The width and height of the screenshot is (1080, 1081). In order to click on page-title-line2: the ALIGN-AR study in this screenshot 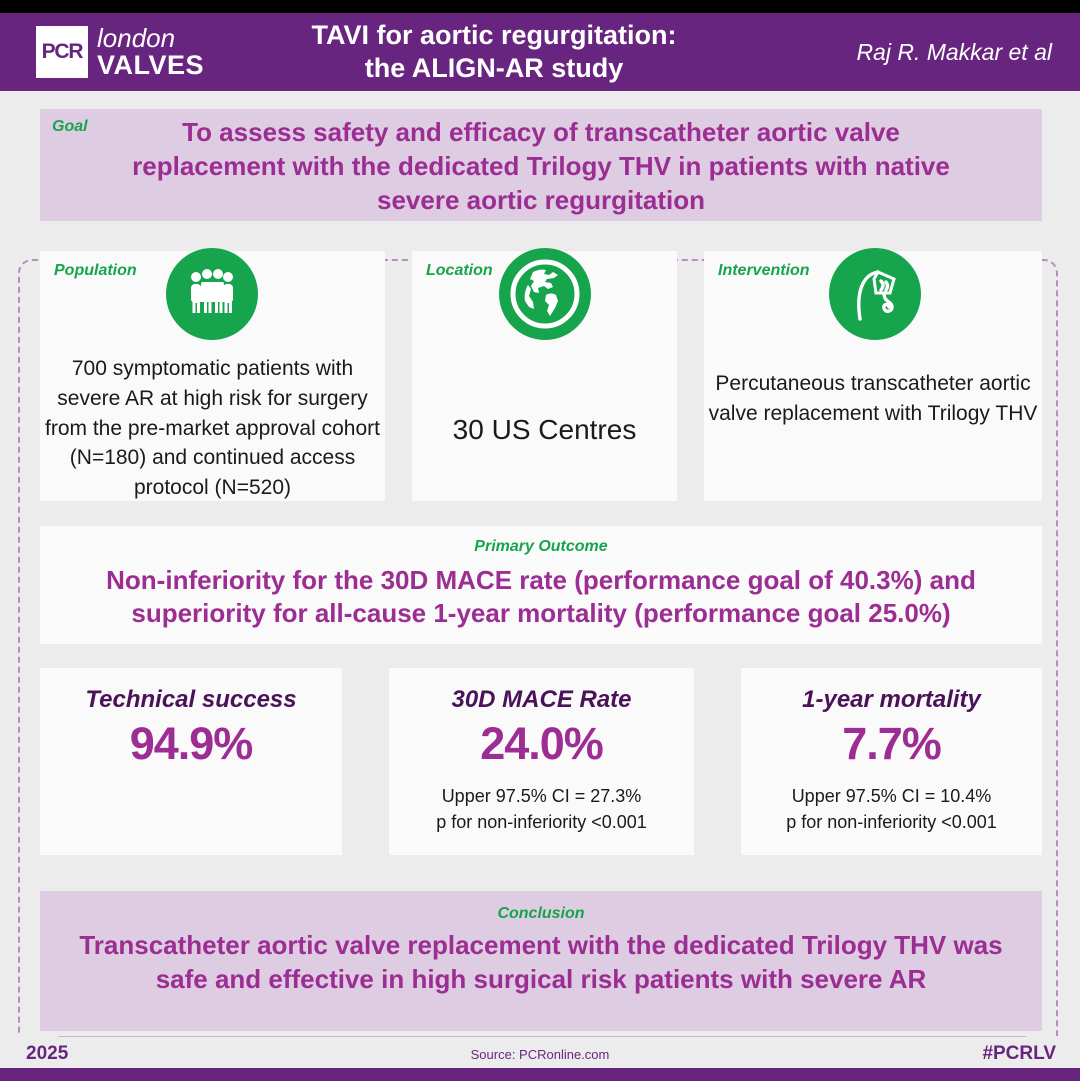, I will do `click(494, 68)`.